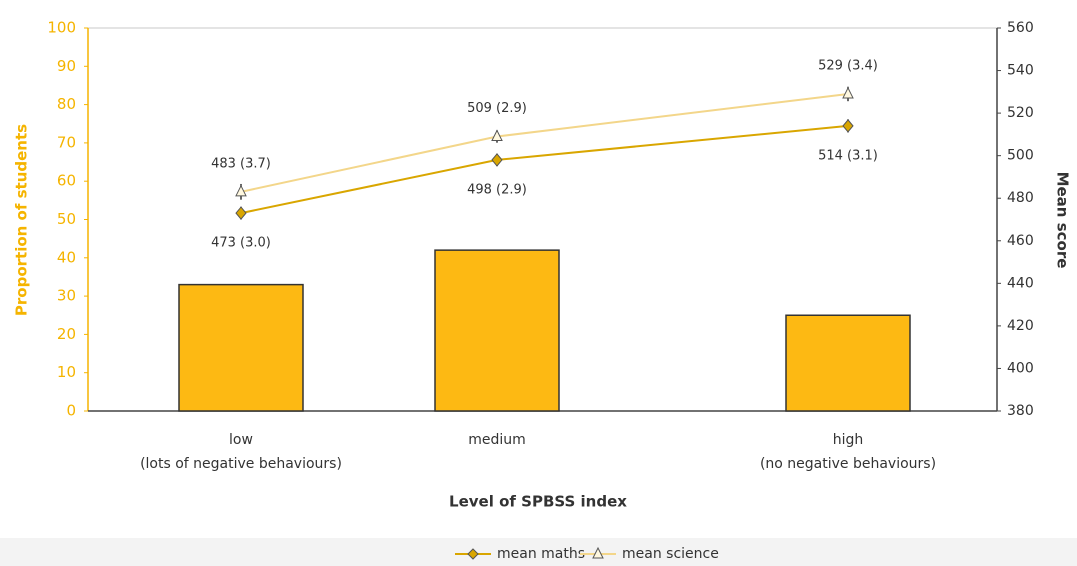 The height and width of the screenshot is (566, 1077). I want to click on value-label: 498 (2.9), so click(497, 189).